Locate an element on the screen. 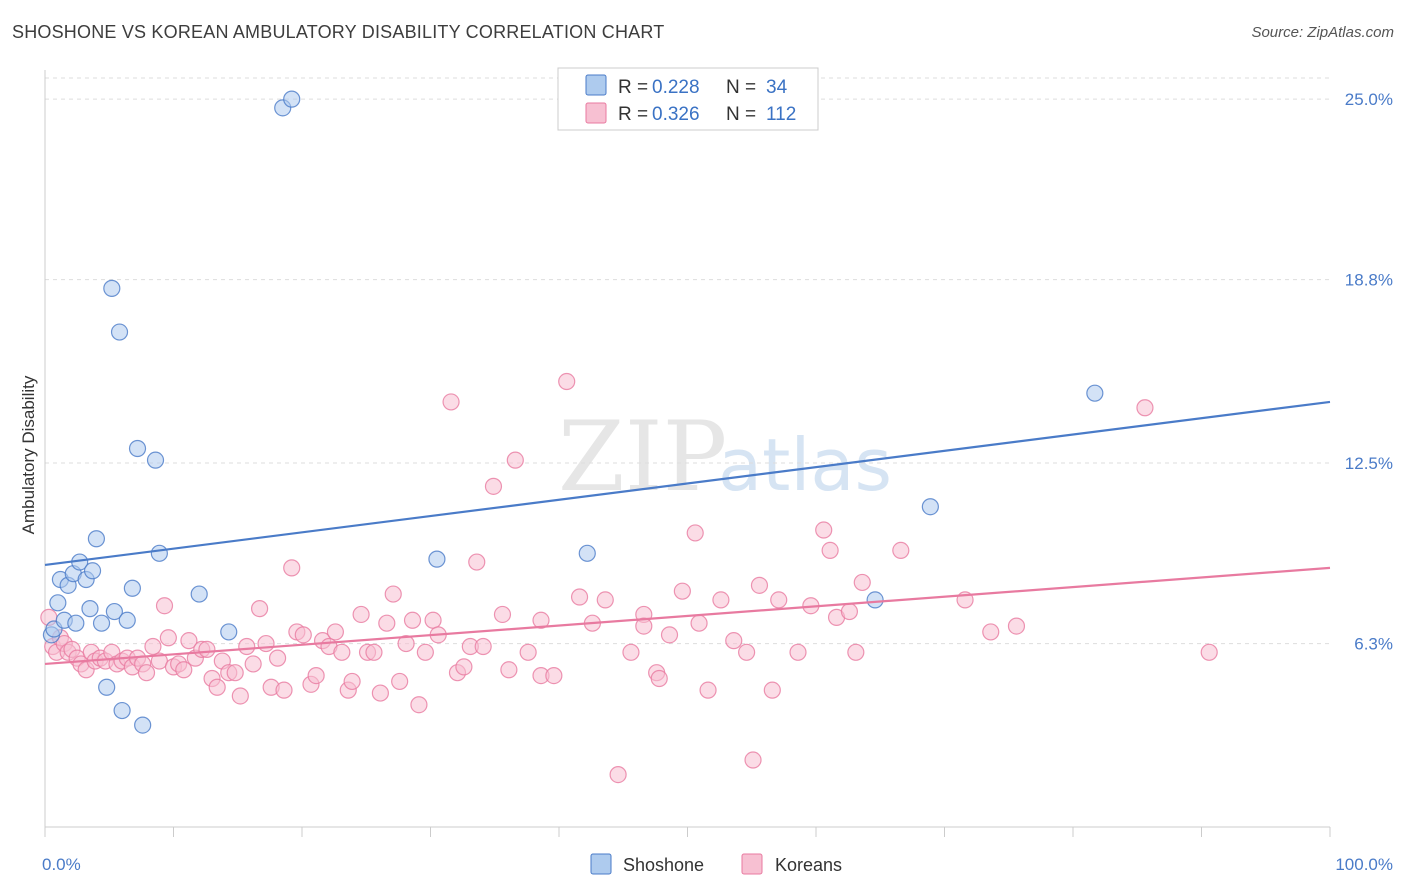 The image size is (1406, 892). bottom-legend-swatch-koreans is located at coordinates (752, 864).